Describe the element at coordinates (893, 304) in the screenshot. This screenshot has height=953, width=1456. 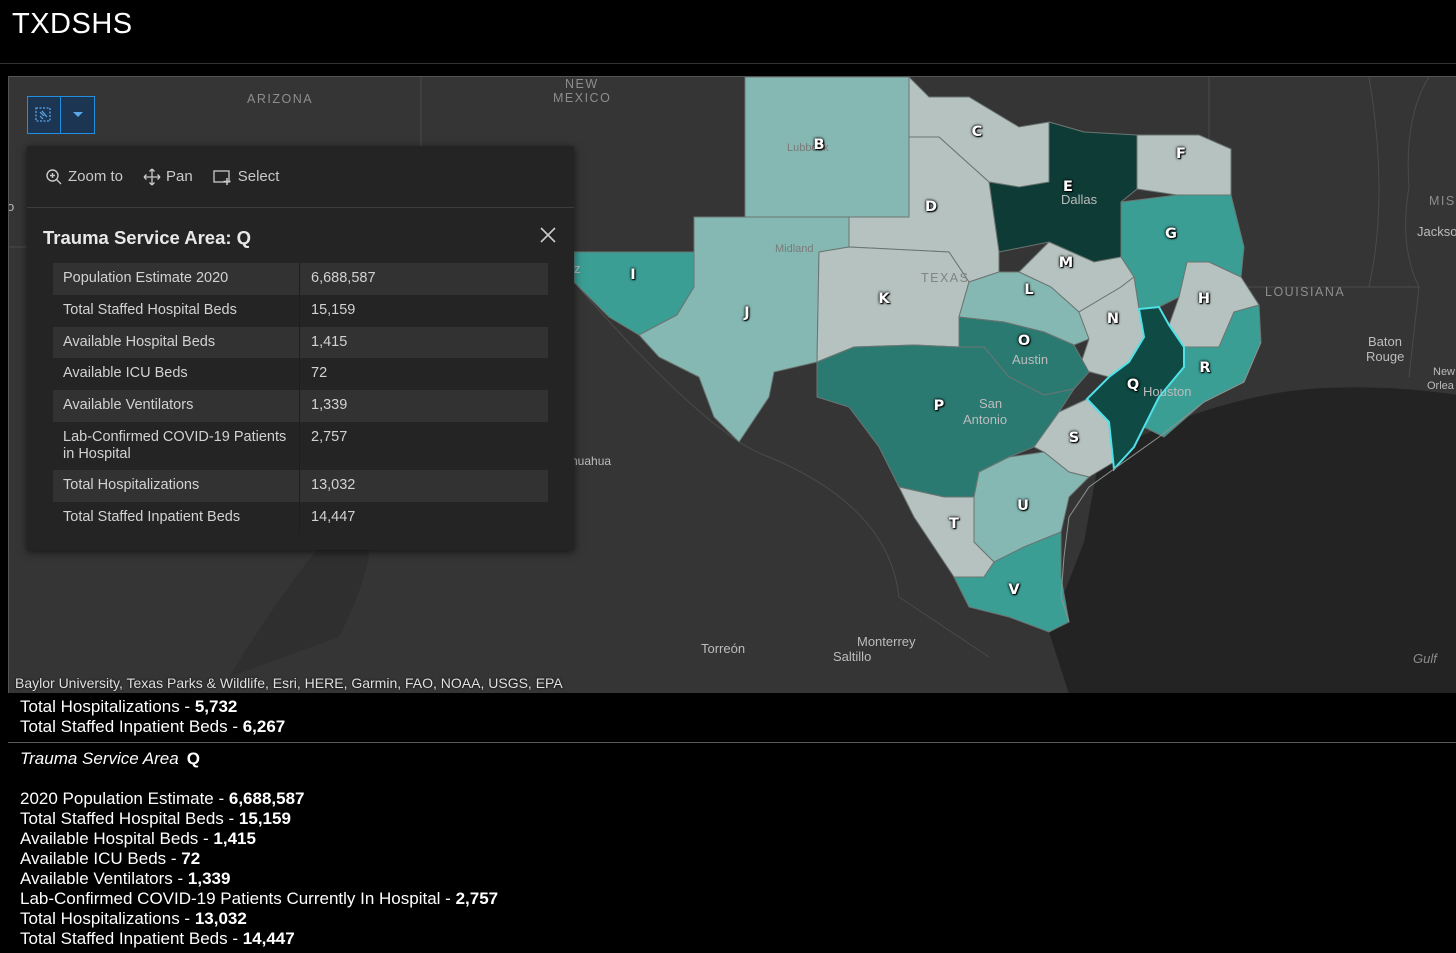
I see `tsa-region-k` at that location.